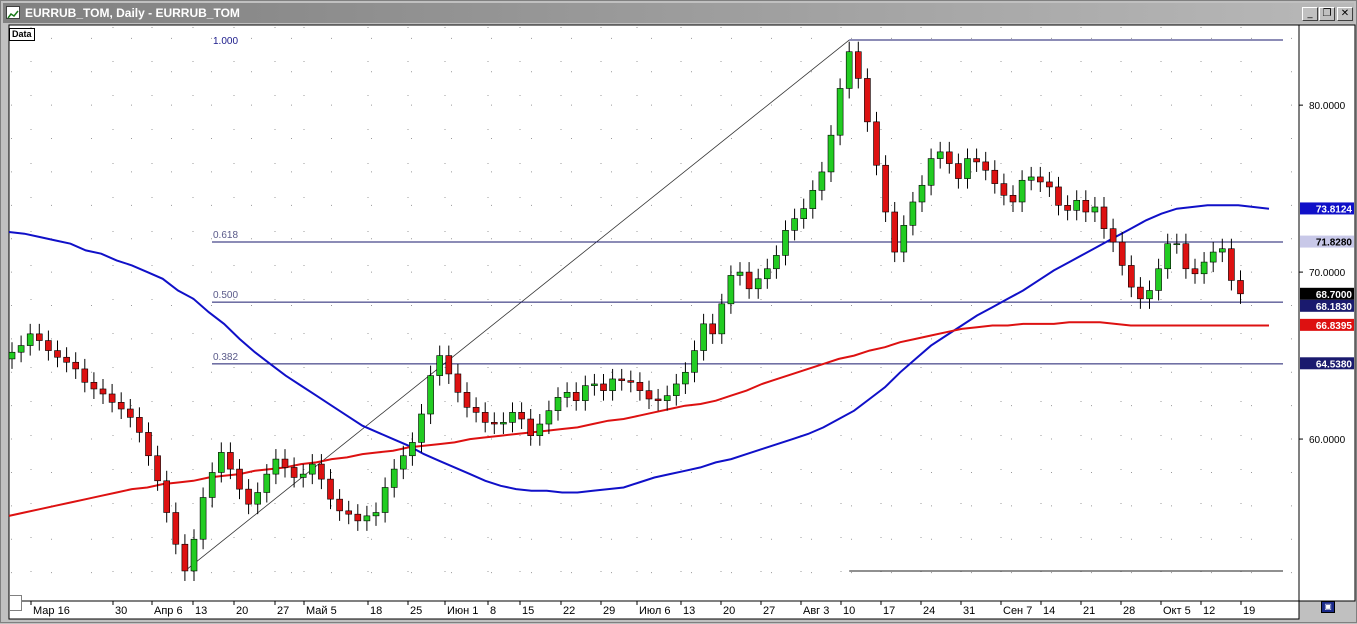  I want to click on data-window-tag: Data, so click(22, 34).